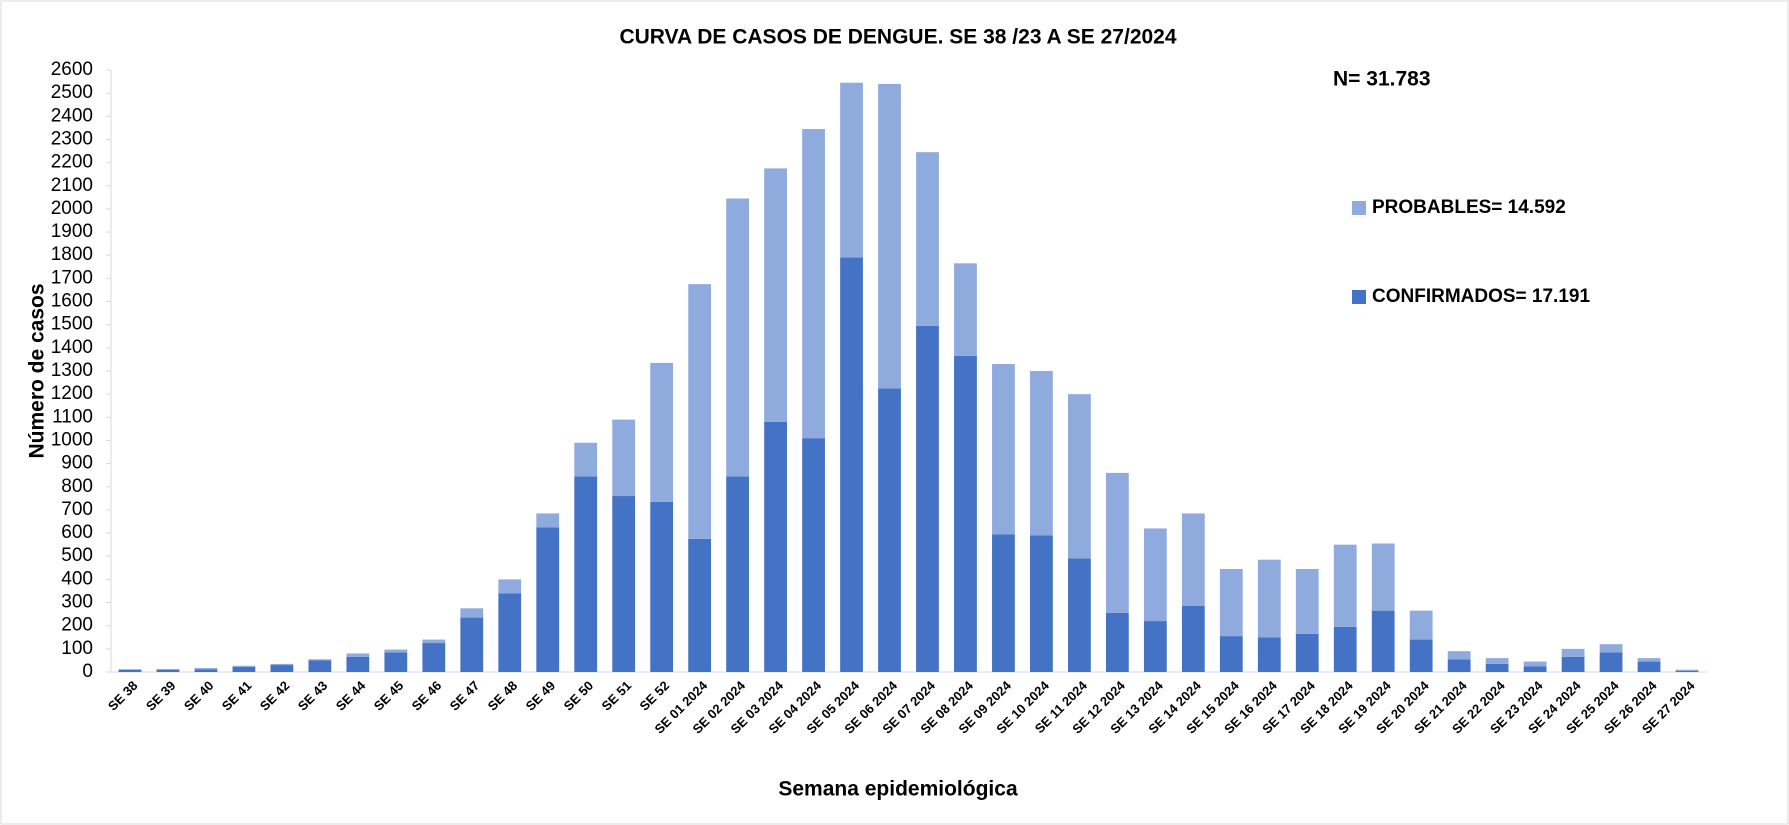 This screenshot has width=1789, height=825. Describe the element at coordinates (72, 347) in the screenshot. I see `y-tick-label: 1400` at that location.